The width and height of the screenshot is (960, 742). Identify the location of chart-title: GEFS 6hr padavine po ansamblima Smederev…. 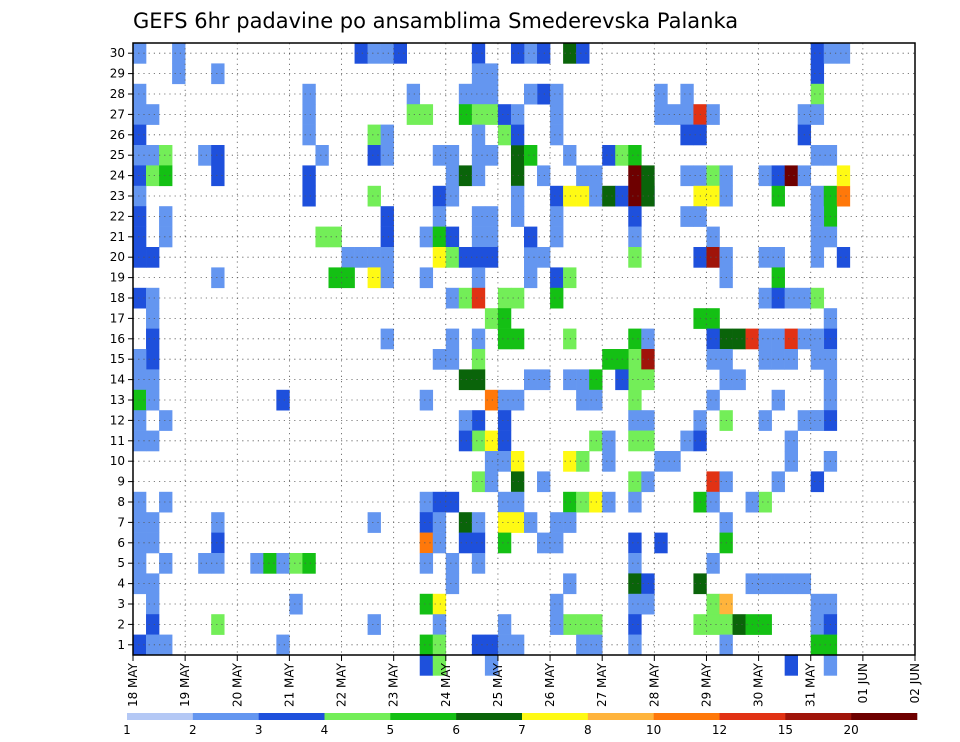
(435, 21).